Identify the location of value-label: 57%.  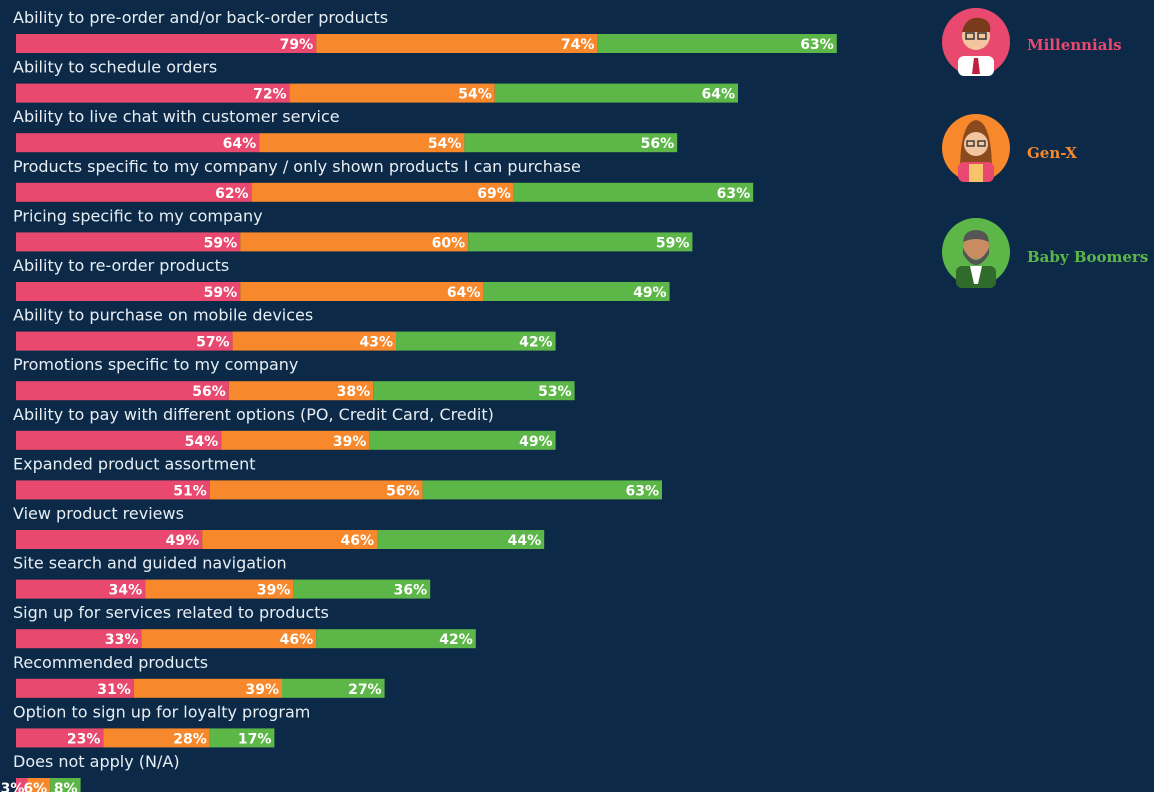
(213, 343).